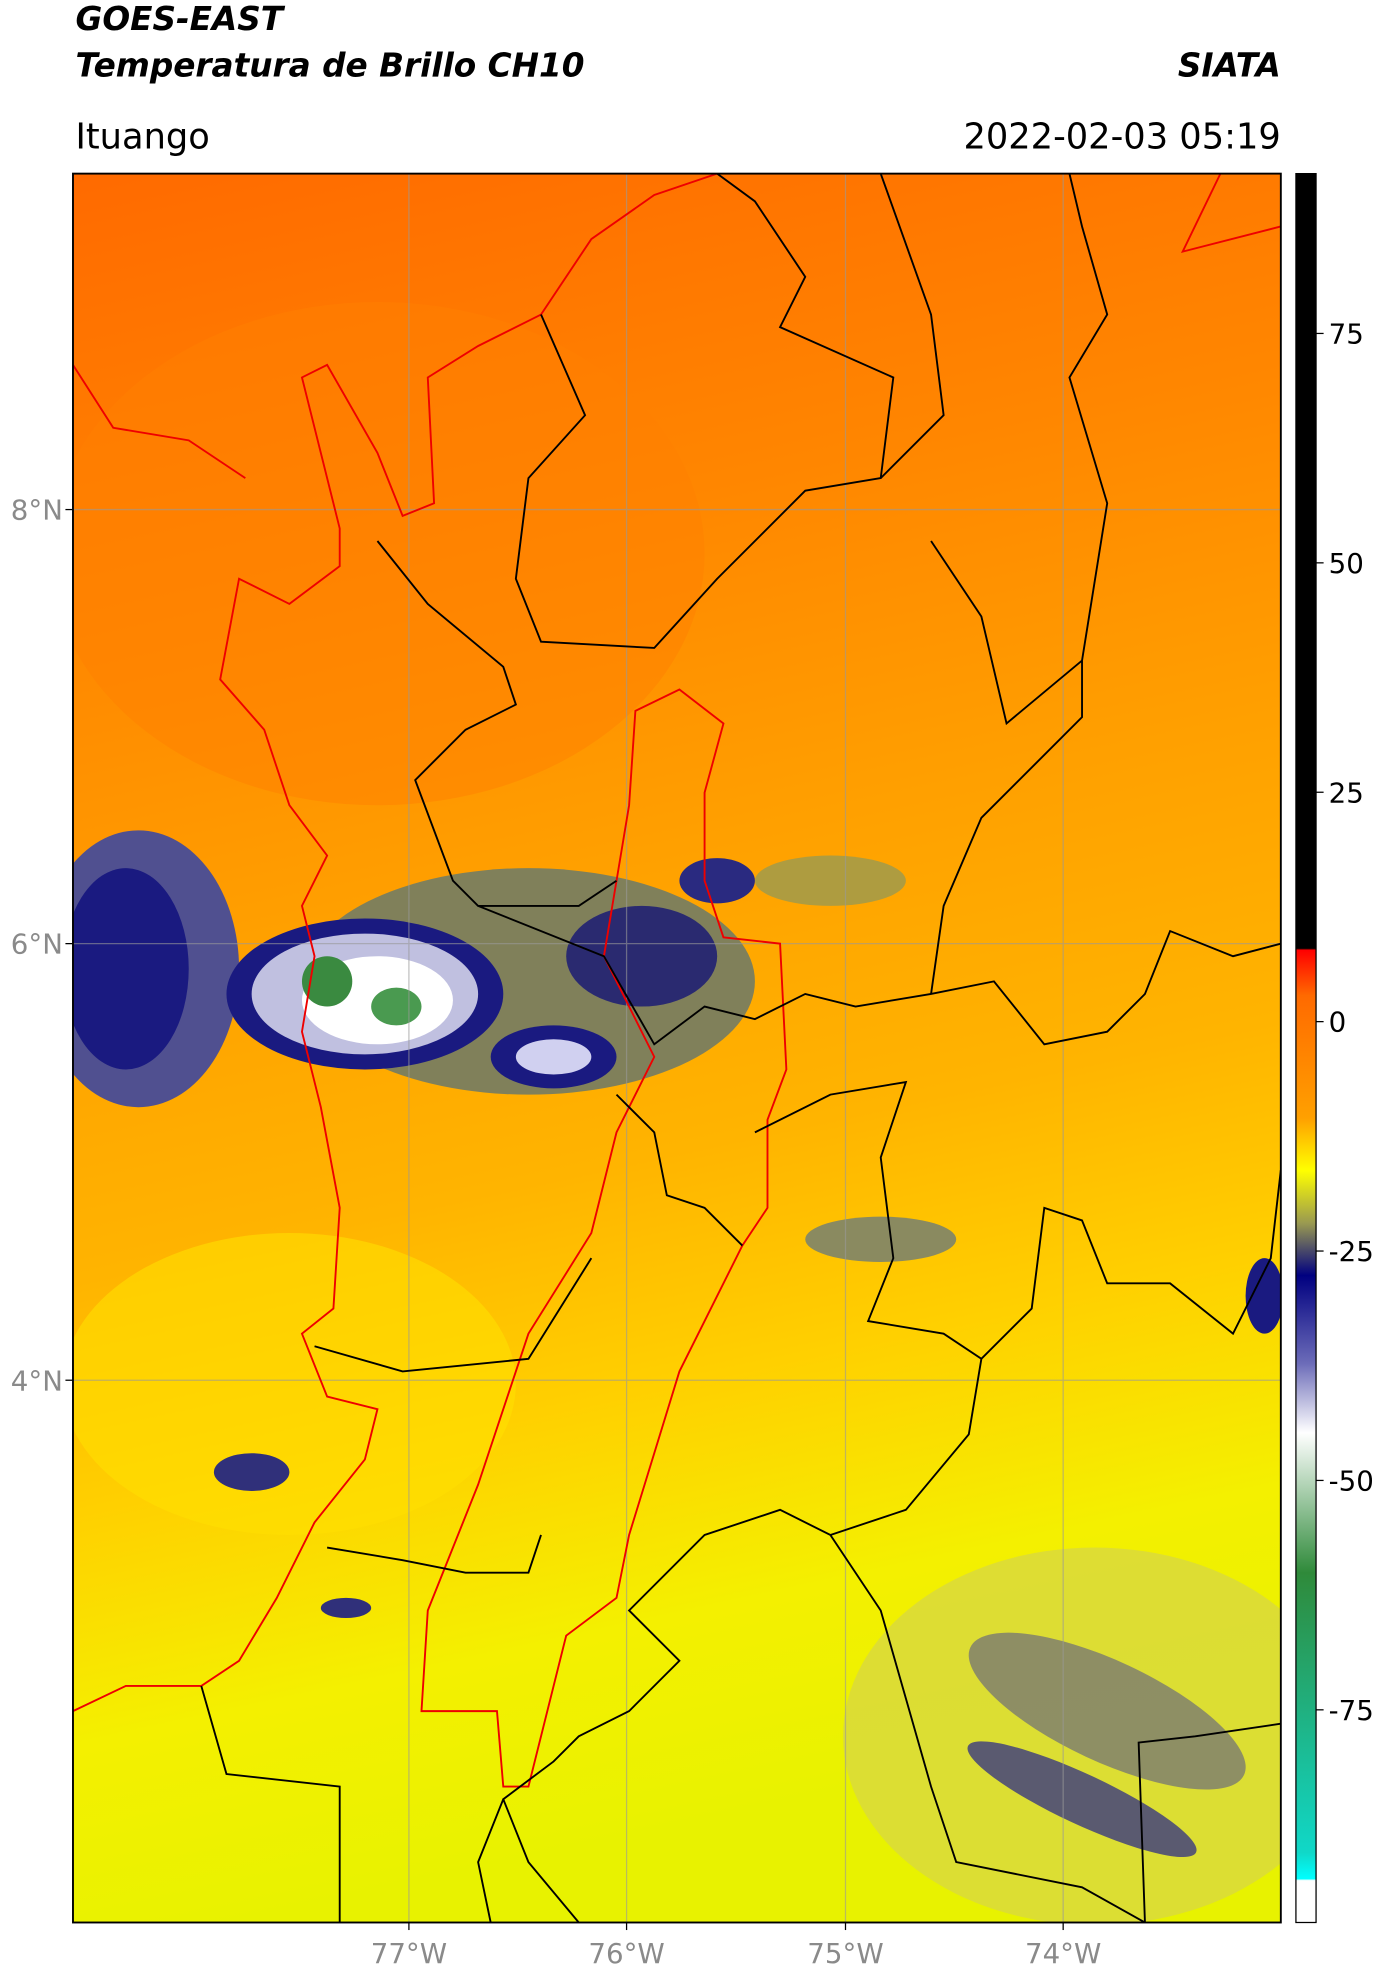 The width and height of the screenshot is (1384, 1981). I want to click on colorbar-label: 75, so click(1346, 334).